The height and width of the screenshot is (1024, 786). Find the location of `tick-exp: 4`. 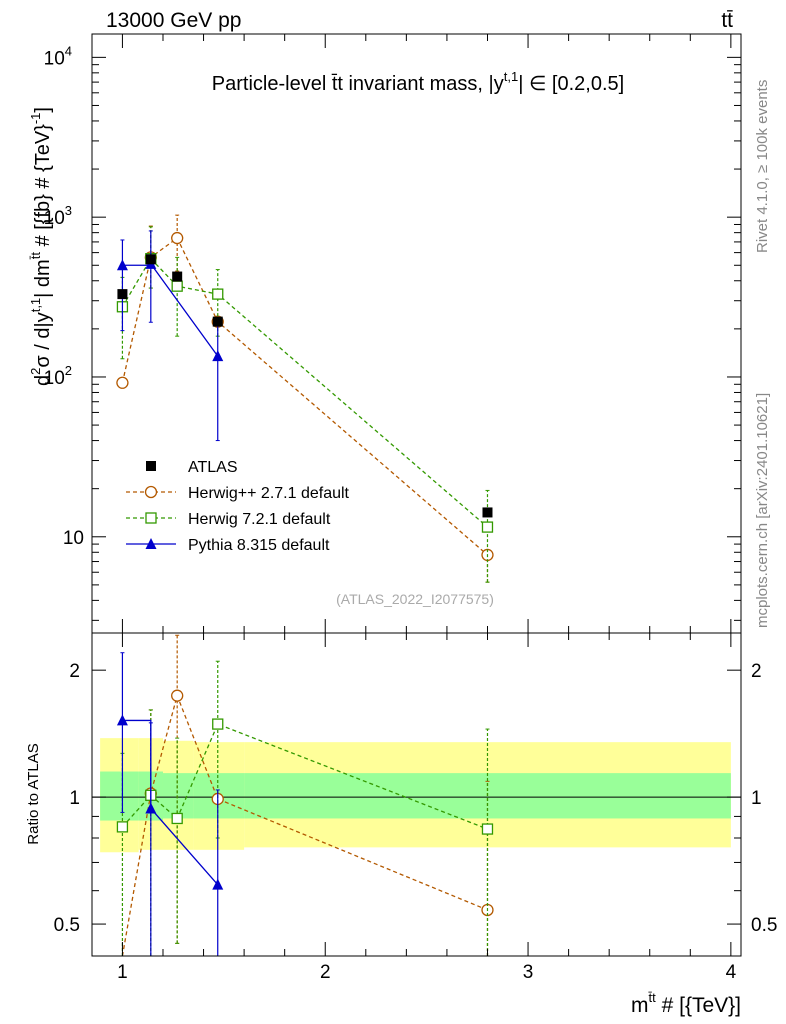

tick-exp: 4 is located at coordinates (68, 50).